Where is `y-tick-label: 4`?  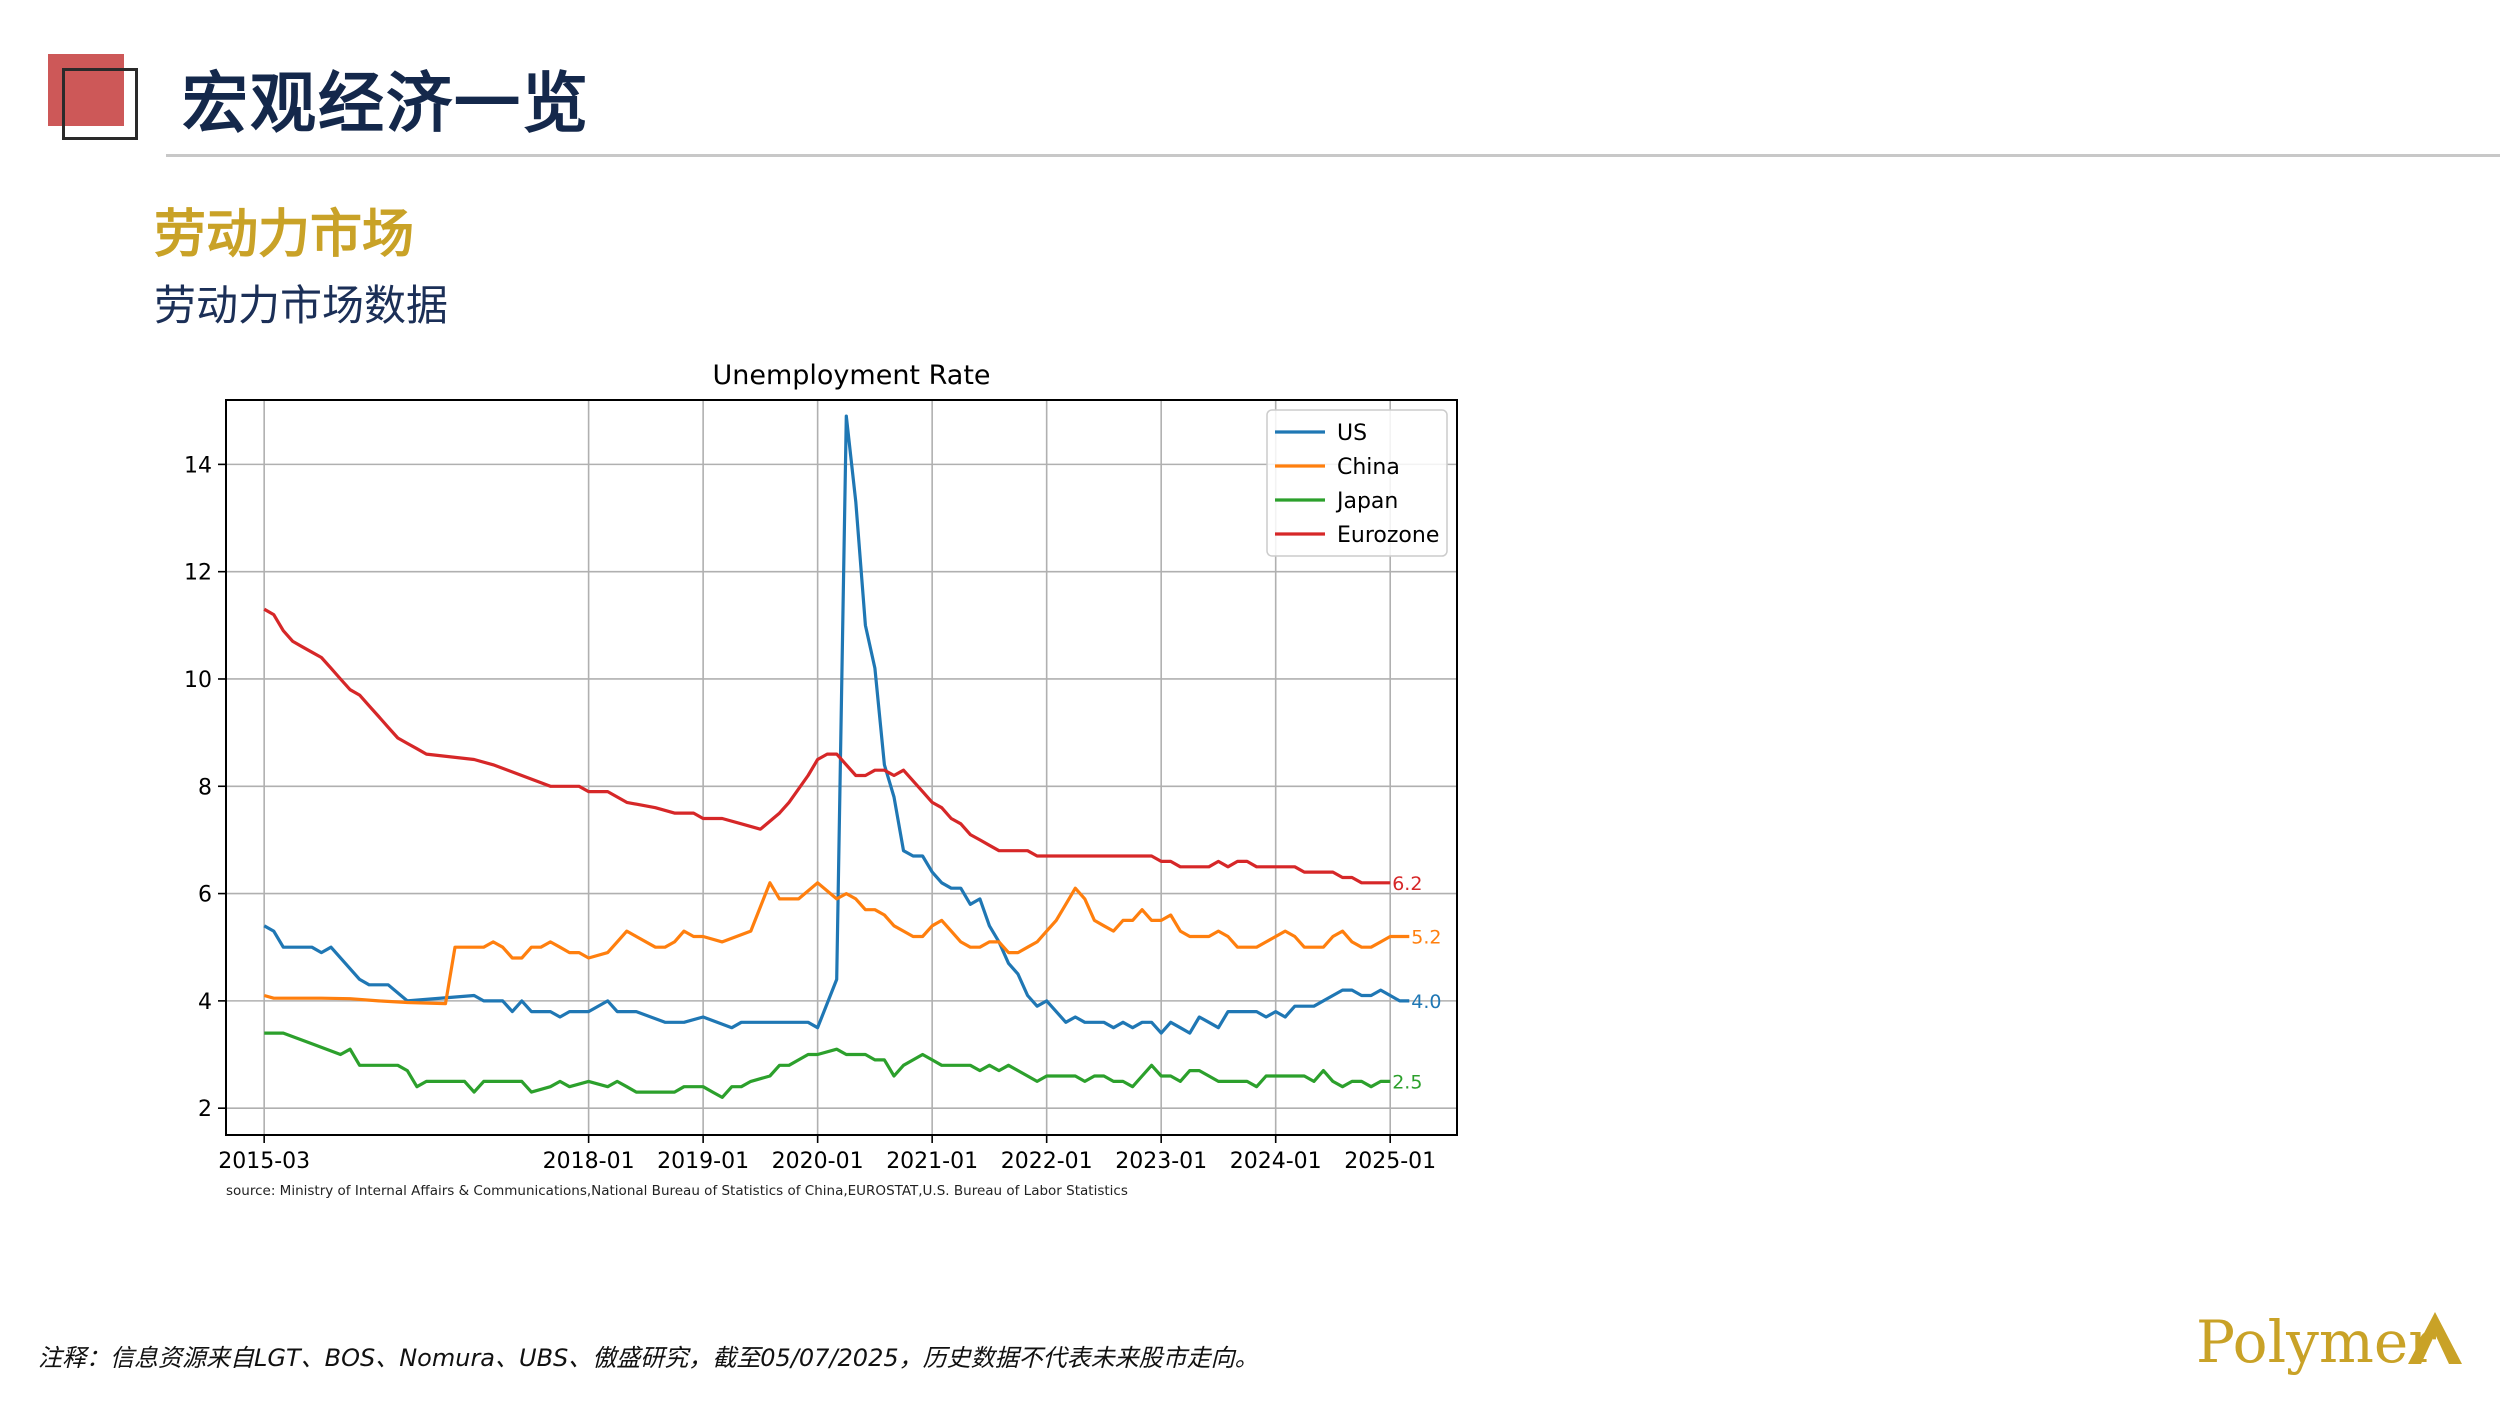 y-tick-label: 4 is located at coordinates (205, 1002).